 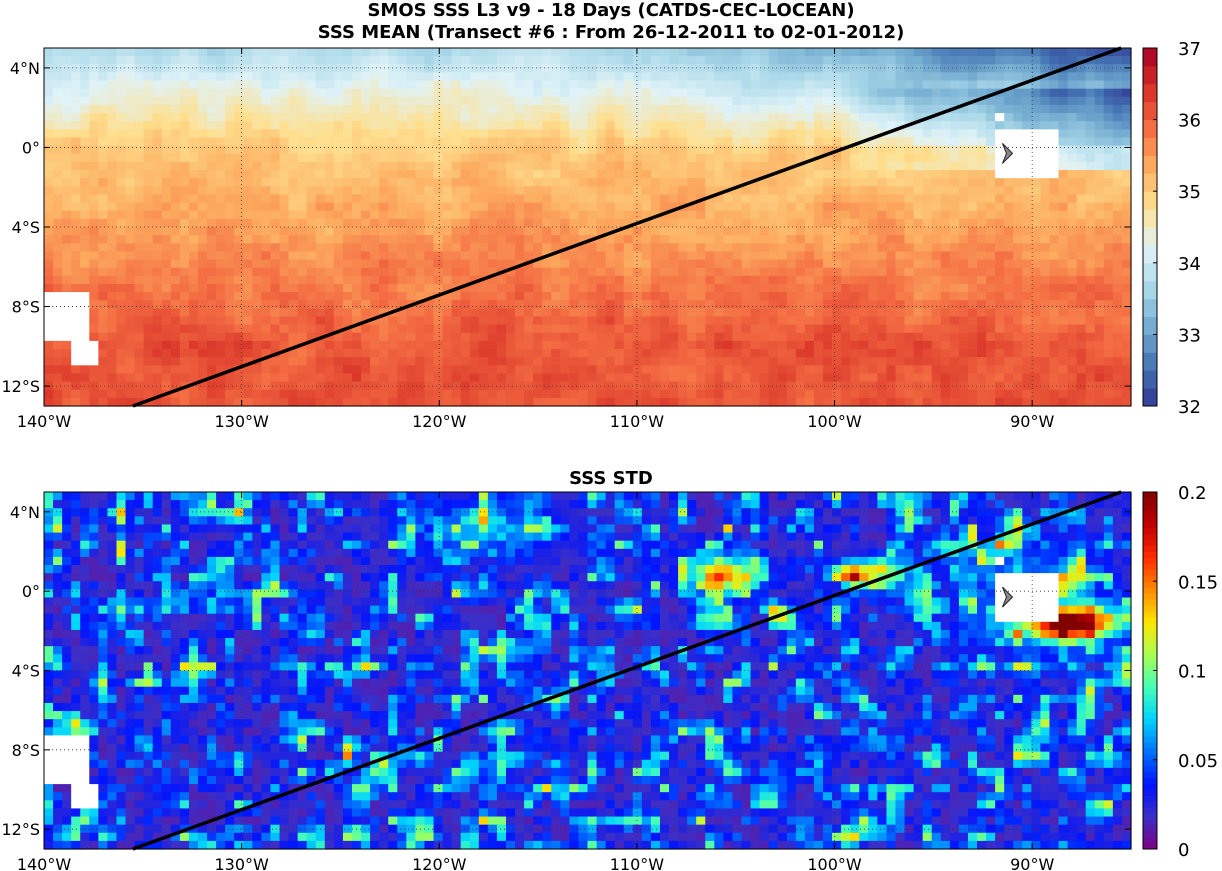 What do you see at coordinates (1189, 49) in the screenshot?
I see `colorbar-tick-label: 37` at bounding box center [1189, 49].